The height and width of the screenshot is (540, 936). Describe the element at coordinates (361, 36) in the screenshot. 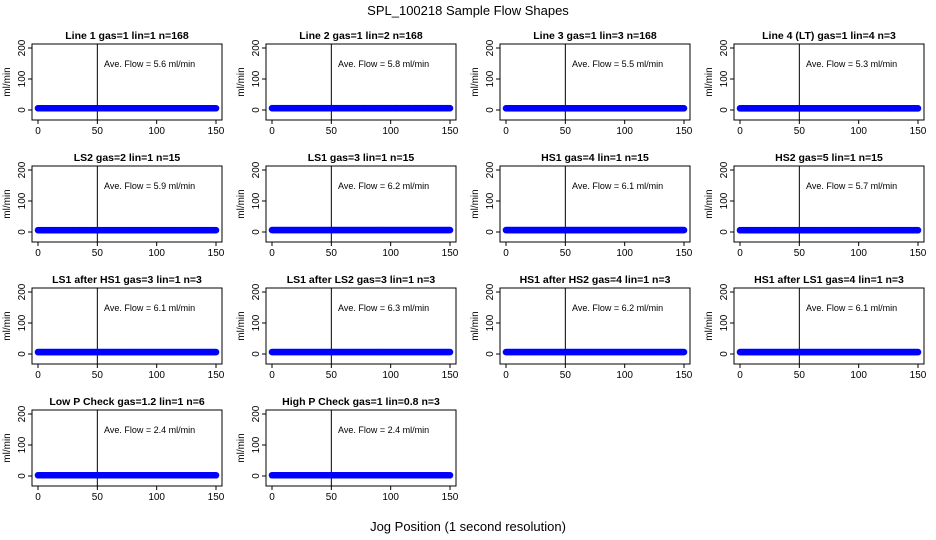

I see `panel-title: Line 2 gas=1 lin=2 n=168` at that location.